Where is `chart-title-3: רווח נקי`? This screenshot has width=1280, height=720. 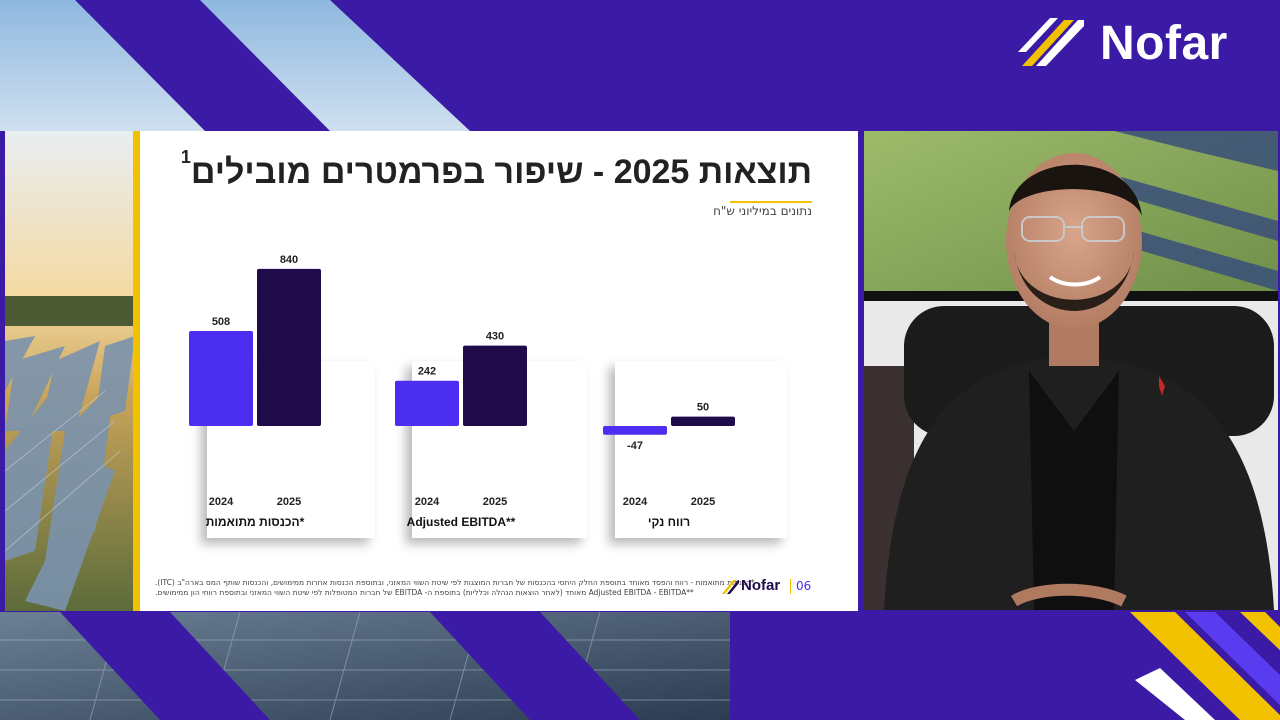 chart-title-3: רווח נקי is located at coordinates (669, 522).